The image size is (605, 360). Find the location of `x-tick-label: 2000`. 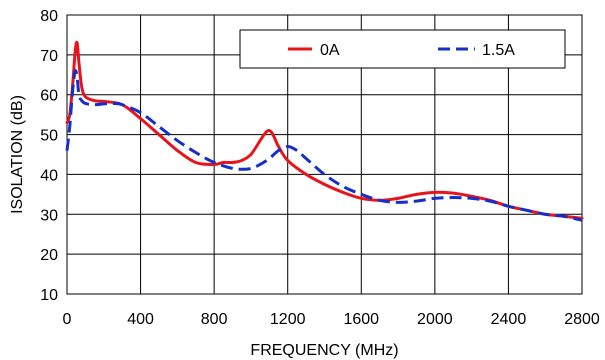

x-tick-label: 2000 is located at coordinates (435, 319).